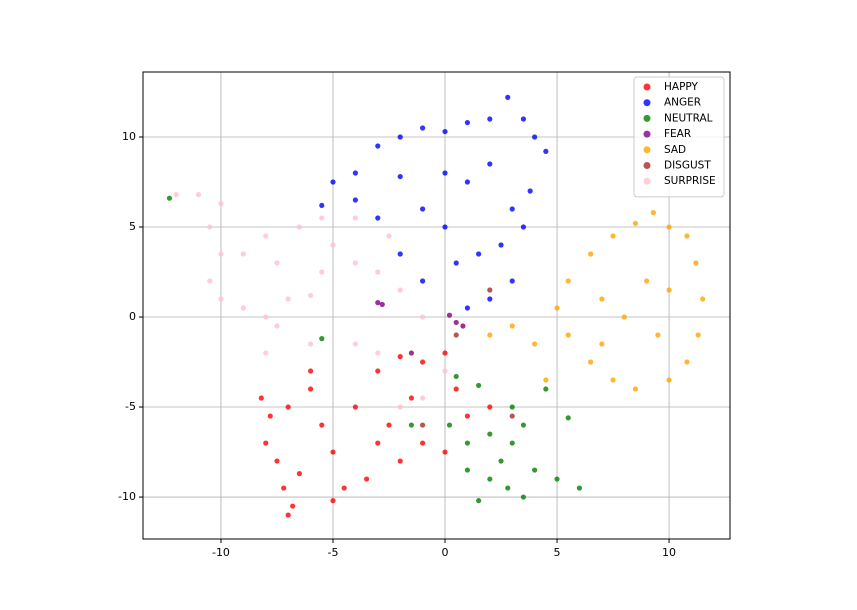  I want to click on y-tick-label: 5, so click(132, 226).